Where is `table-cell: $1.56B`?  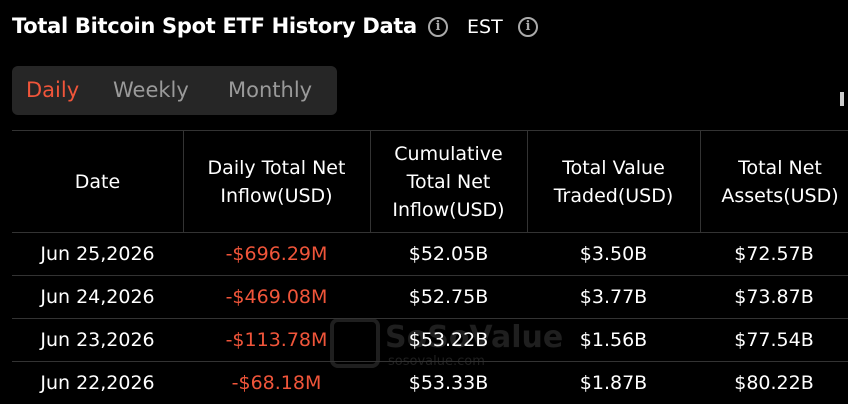 table-cell: $1.56B is located at coordinates (613, 340).